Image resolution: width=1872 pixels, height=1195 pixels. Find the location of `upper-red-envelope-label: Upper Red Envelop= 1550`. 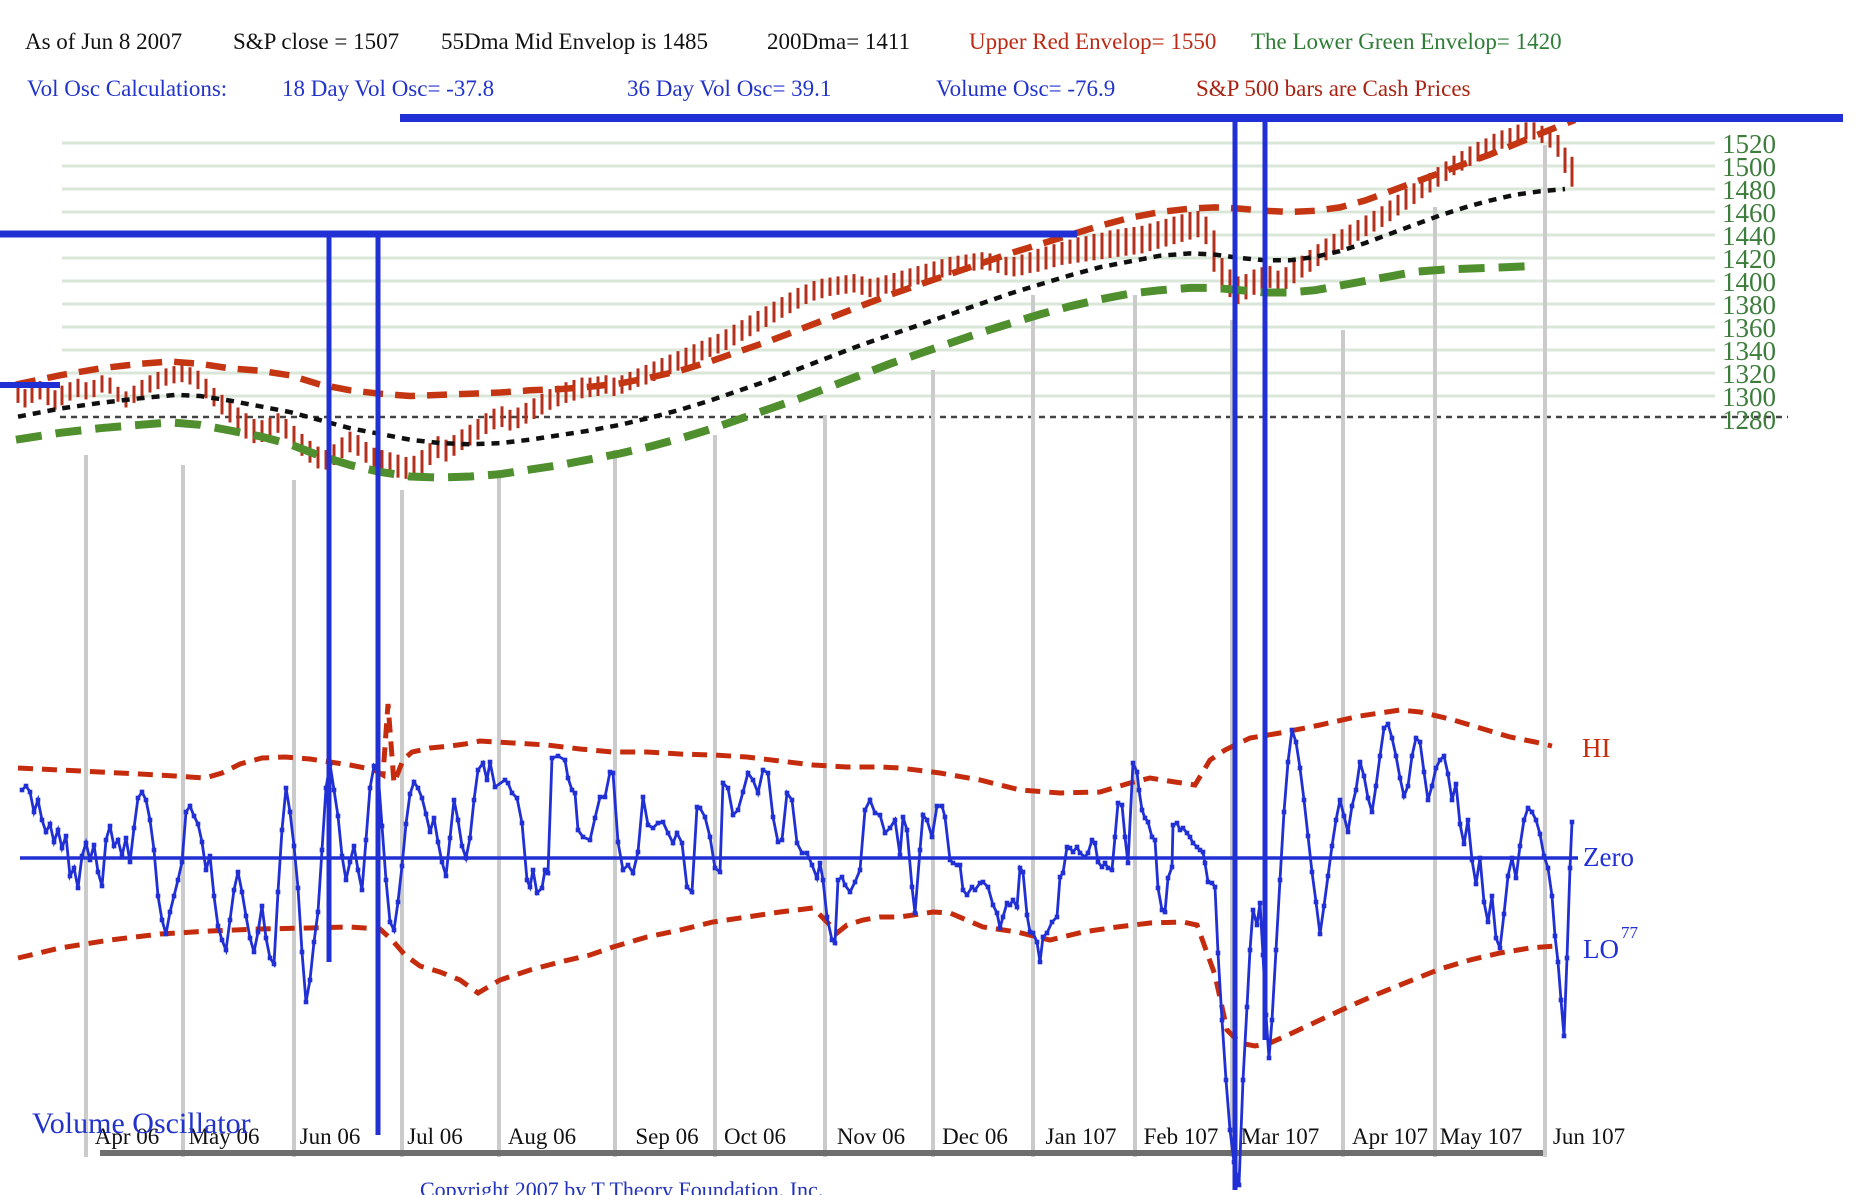

upper-red-envelope-label: Upper Red Envelop= 1550 is located at coordinates (1092, 41).